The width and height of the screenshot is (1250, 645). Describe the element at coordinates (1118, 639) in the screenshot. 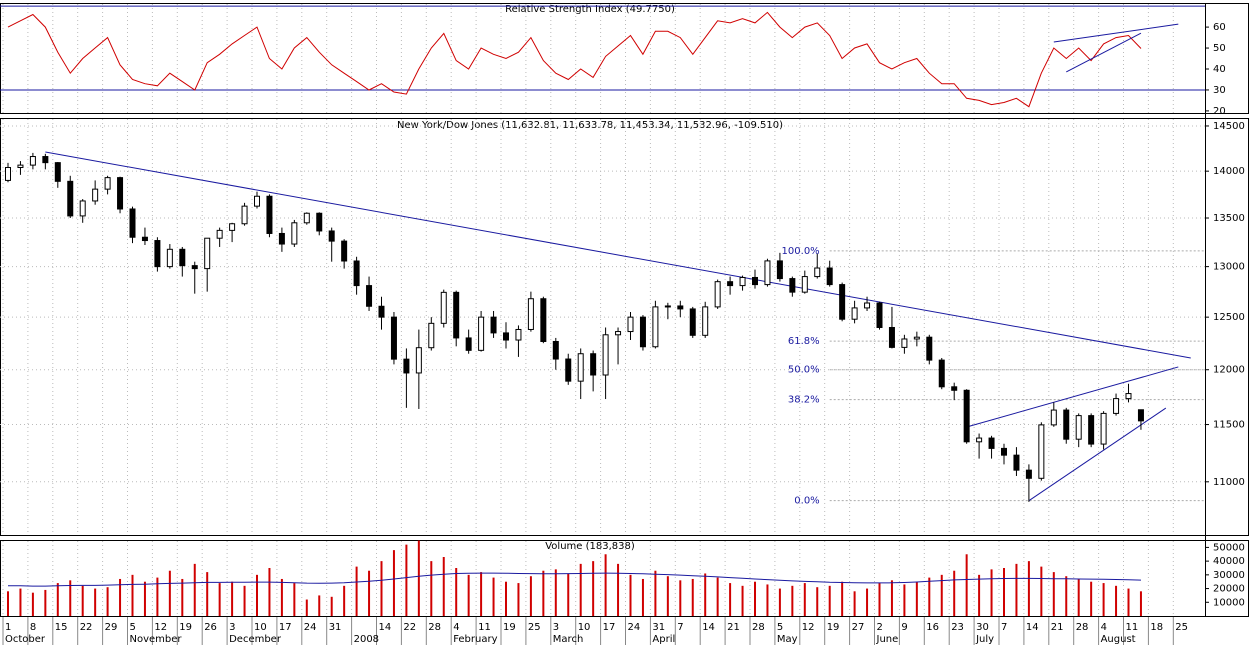

I see `month-label: August` at that location.